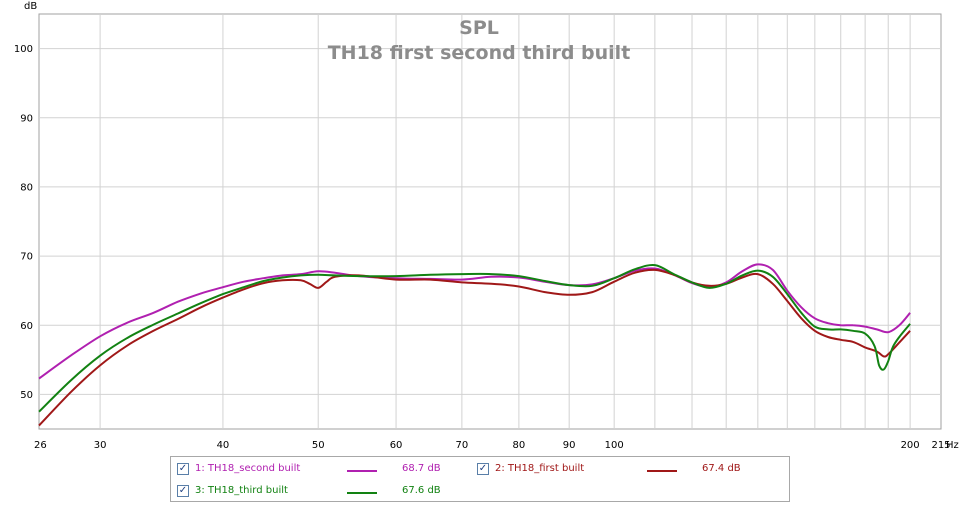 This screenshot has height=505, width=960. What do you see at coordinates (952, 445) in the screenshot?
I see `x-axis-unit: Hz` at bounding box center [952, 445].